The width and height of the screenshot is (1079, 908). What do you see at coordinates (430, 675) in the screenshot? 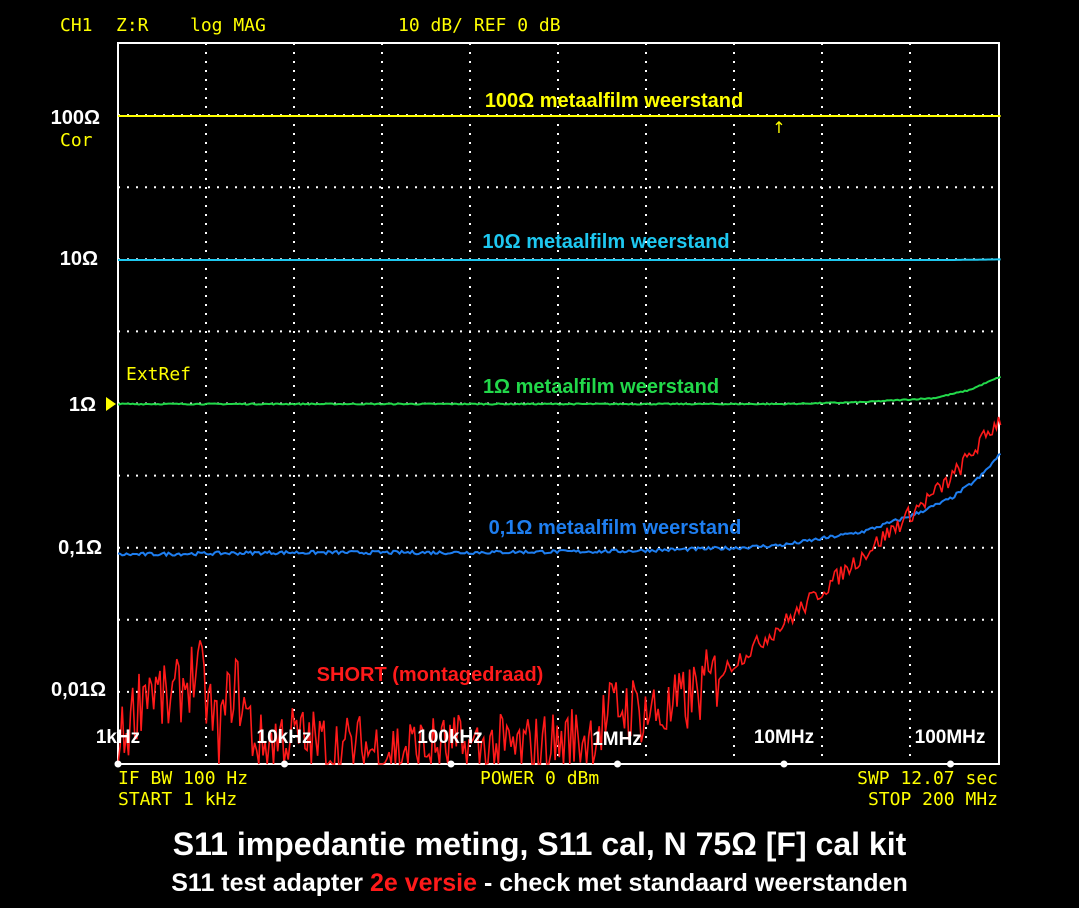
I see `label-short-series: SHORT (montagedraad)` at bounding box center [430, 675].